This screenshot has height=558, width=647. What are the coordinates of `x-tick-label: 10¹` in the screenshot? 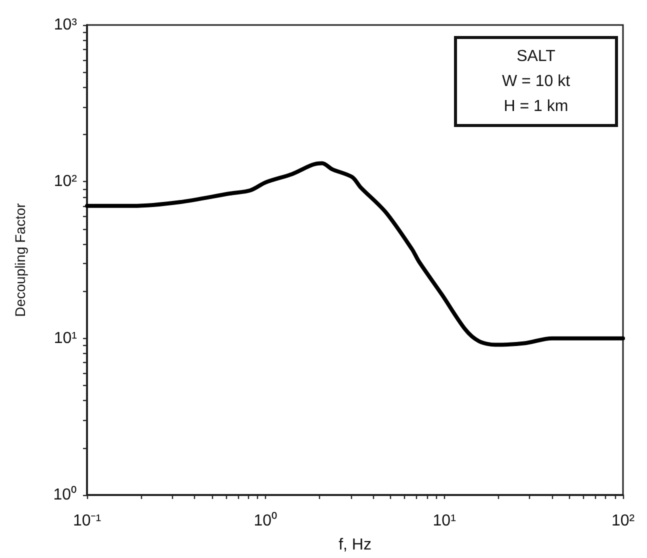 It's located at (444, 521).